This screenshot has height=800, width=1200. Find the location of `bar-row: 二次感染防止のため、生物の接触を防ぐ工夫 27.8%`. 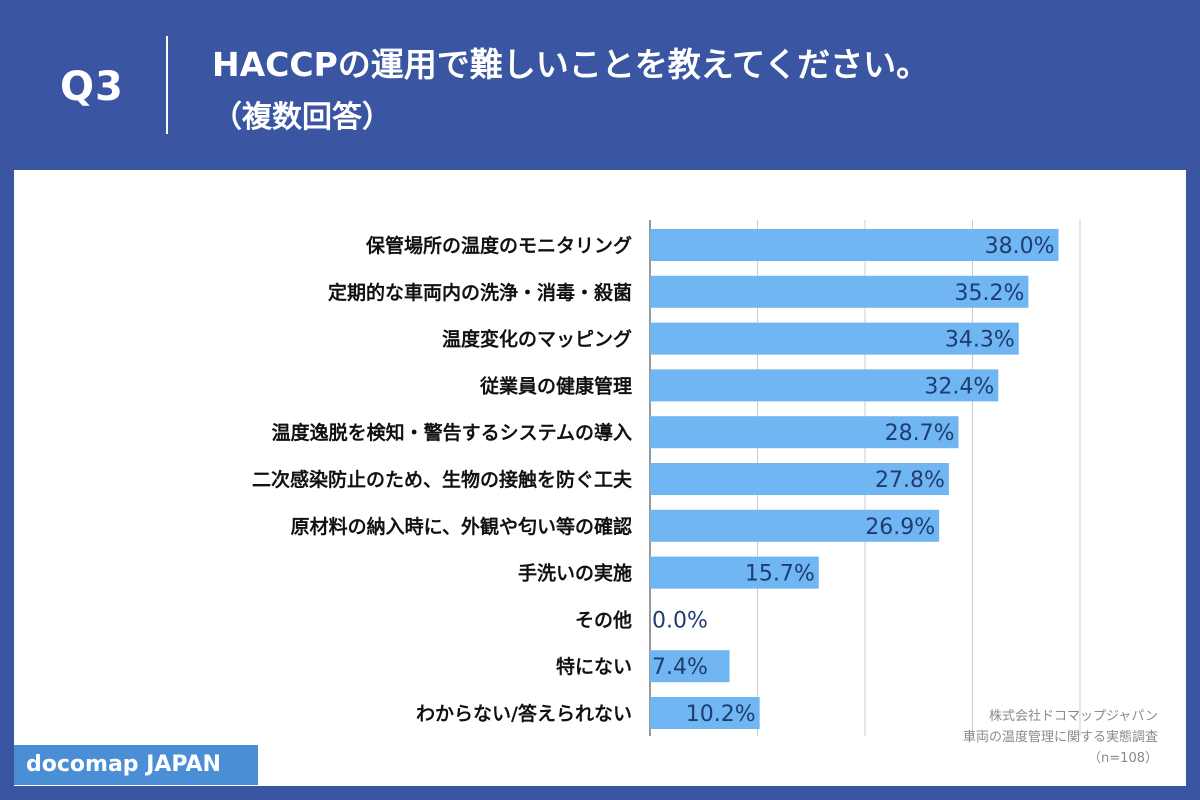

bar-row: 二次感染防止のため、生物の接触を防ぐ工夫 27.8% is located at coordinates (600, 479).